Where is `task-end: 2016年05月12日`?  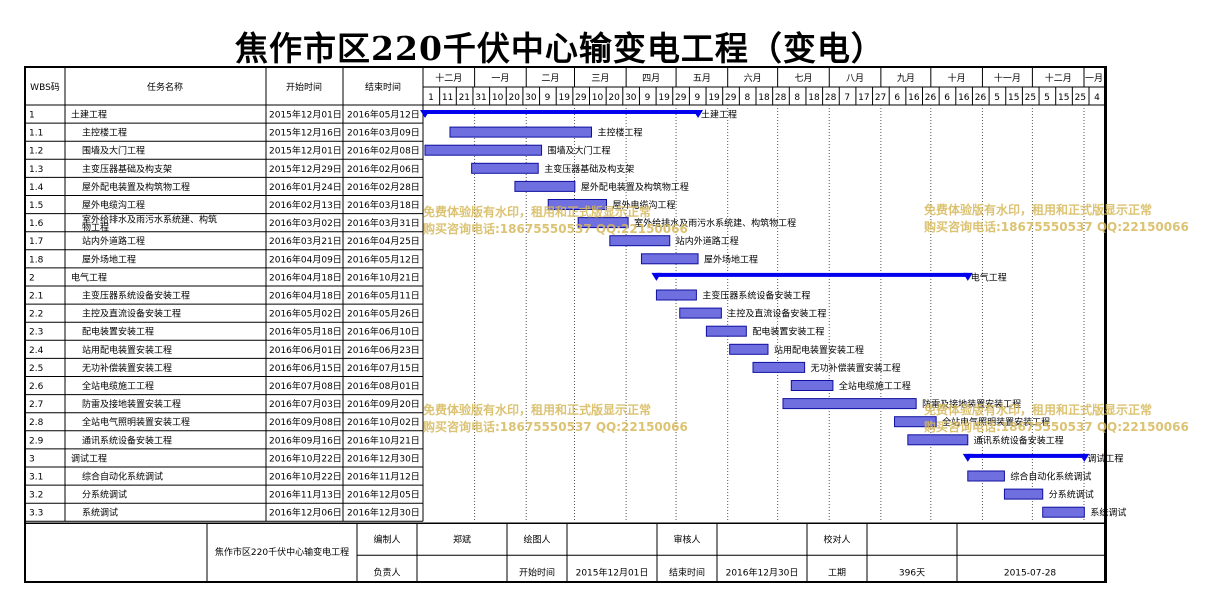 task-end: 2016年05月12日 is located at coordinates (383, 115).